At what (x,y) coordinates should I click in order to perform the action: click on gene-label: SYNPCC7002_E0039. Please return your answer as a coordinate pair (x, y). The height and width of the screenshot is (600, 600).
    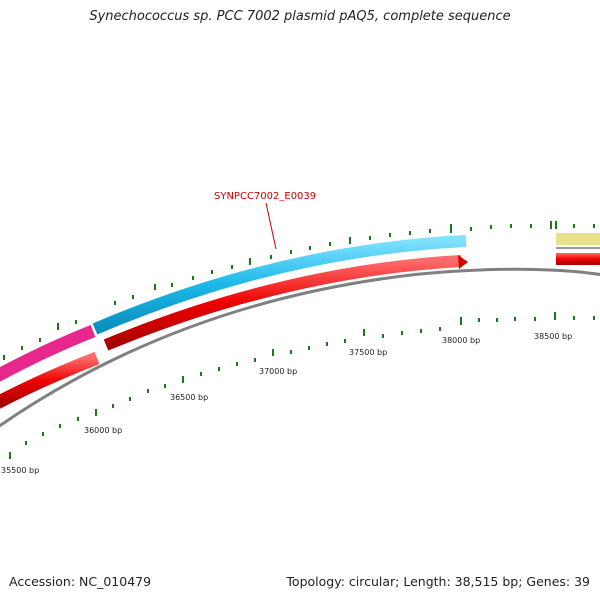
    Looking at the image, I should click on (265, 196).